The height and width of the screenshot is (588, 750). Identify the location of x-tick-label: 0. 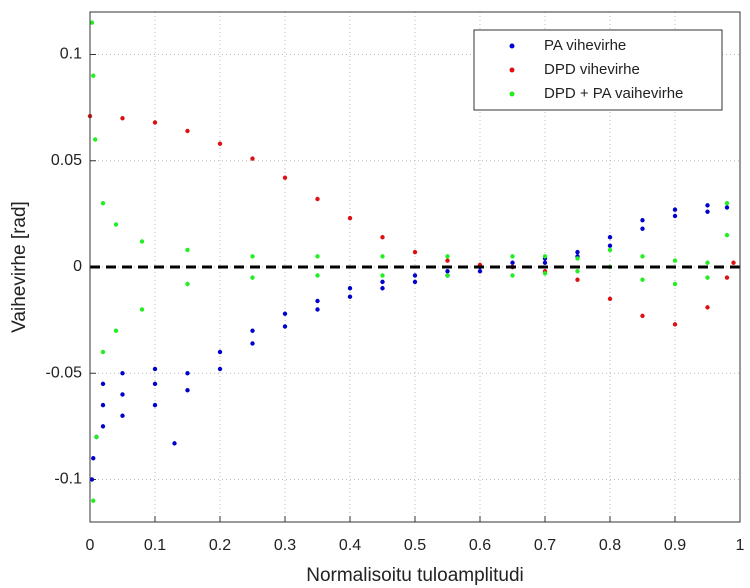
(90, 545).